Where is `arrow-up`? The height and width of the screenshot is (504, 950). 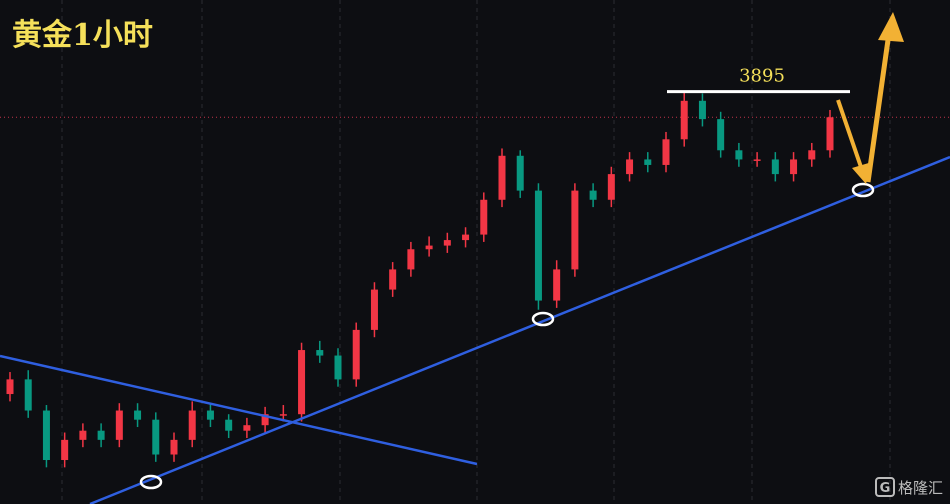
arrow-up is located at coordinates (878, 111).